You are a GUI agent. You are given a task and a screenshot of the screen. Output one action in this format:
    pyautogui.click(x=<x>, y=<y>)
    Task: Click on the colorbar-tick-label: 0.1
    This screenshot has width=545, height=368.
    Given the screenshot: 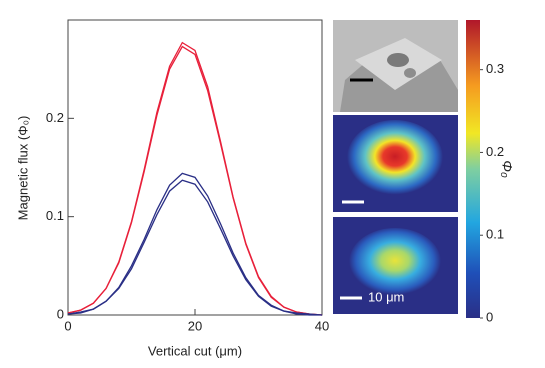 What is the action you would take?
    pyautogui.click(x=495, y=234)
    